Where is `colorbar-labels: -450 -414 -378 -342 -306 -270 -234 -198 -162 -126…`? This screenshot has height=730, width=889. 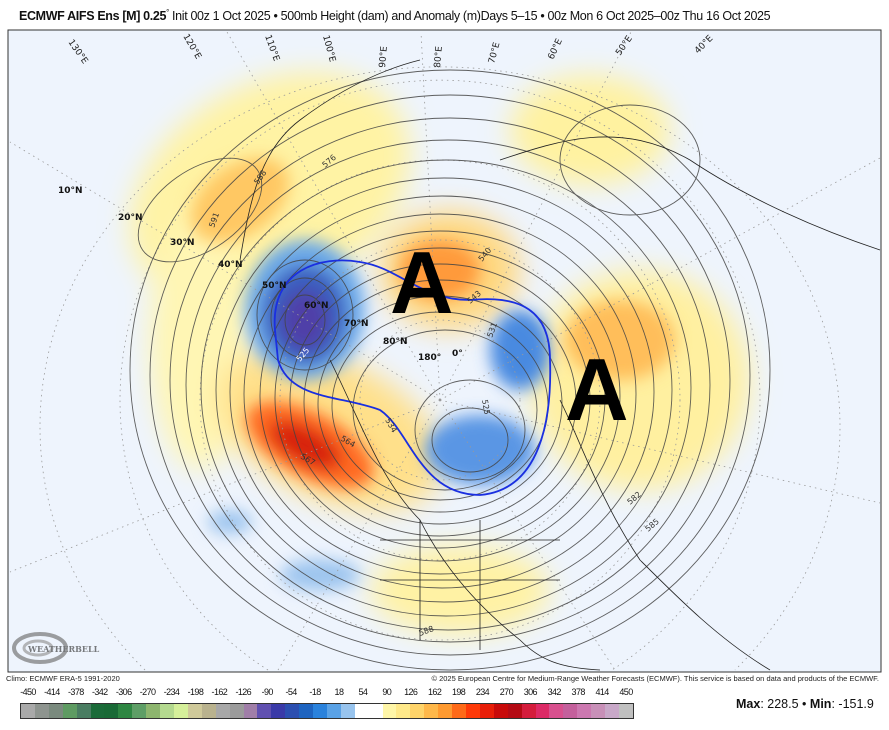 colorbar-labels: -450 -414 -378 -342 -306 -270 -234 -198 -162 -126… is located at coordinates (329, 693).